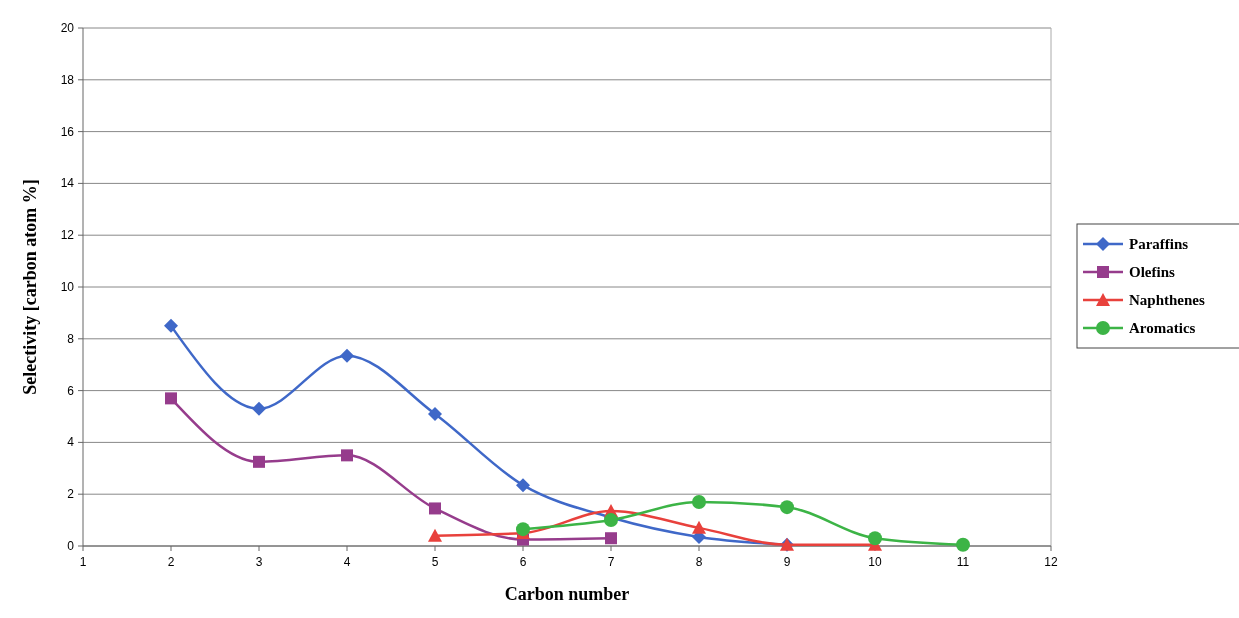 The image size is (1239, 618). I want to click on x-tick-label: 12, so click(1051, 562).